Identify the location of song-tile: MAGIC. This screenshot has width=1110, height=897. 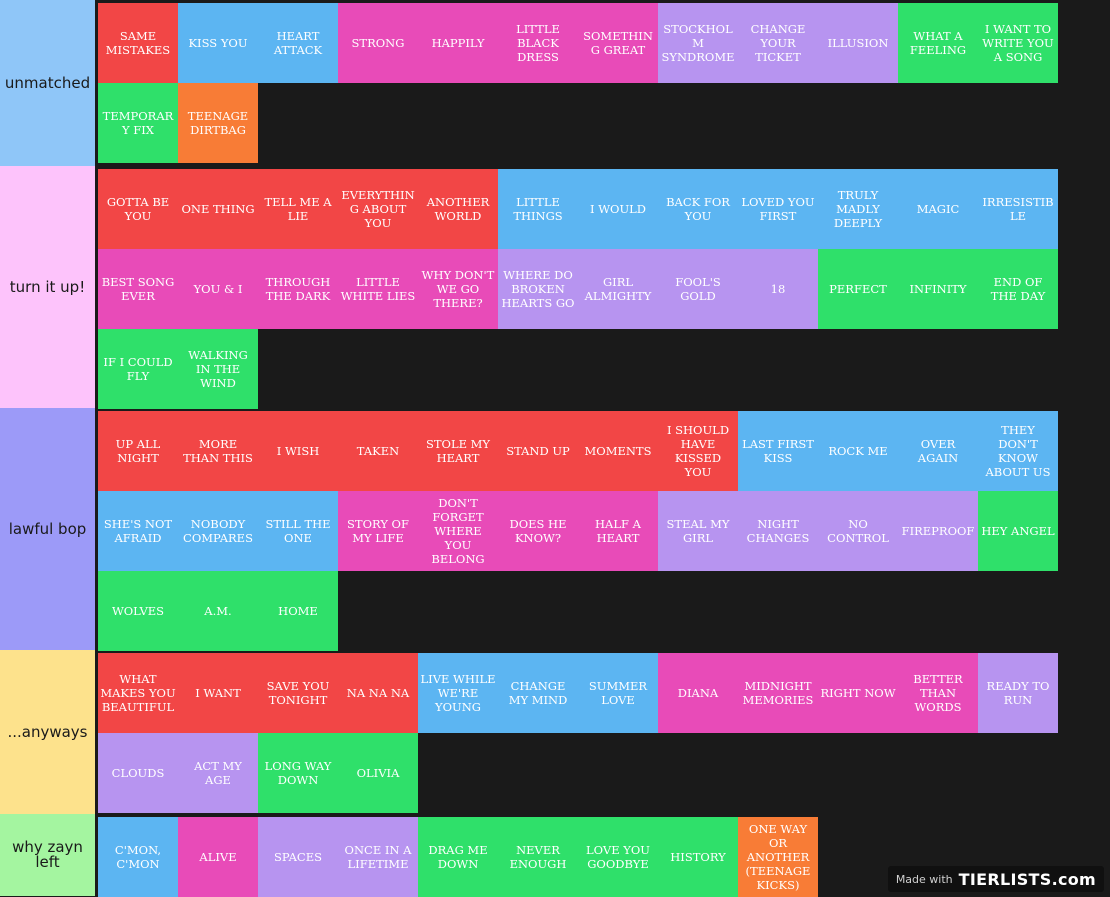
(938, 209).